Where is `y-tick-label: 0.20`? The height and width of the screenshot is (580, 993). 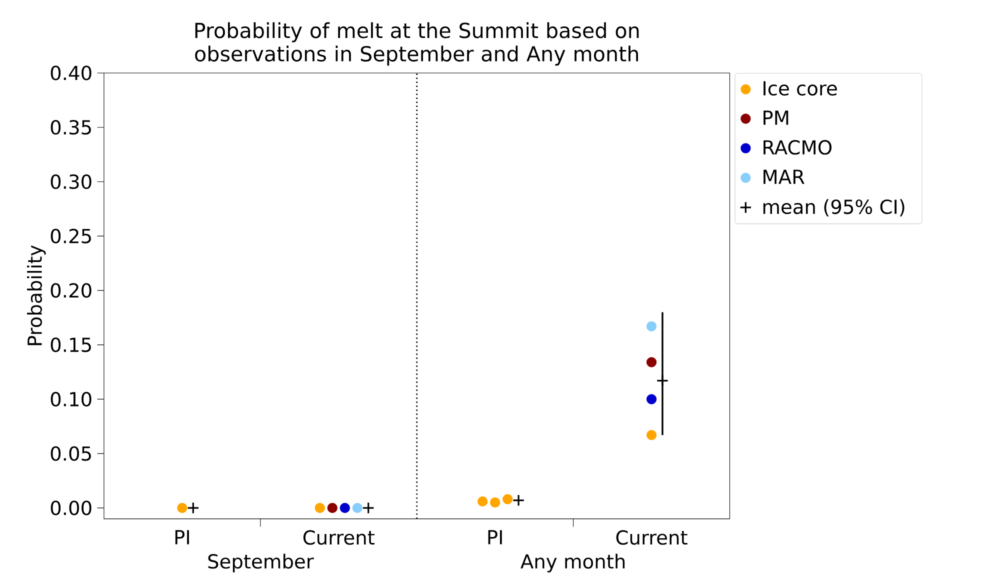 y-tick-label: 0.20 is located at coordinates (71, 290).